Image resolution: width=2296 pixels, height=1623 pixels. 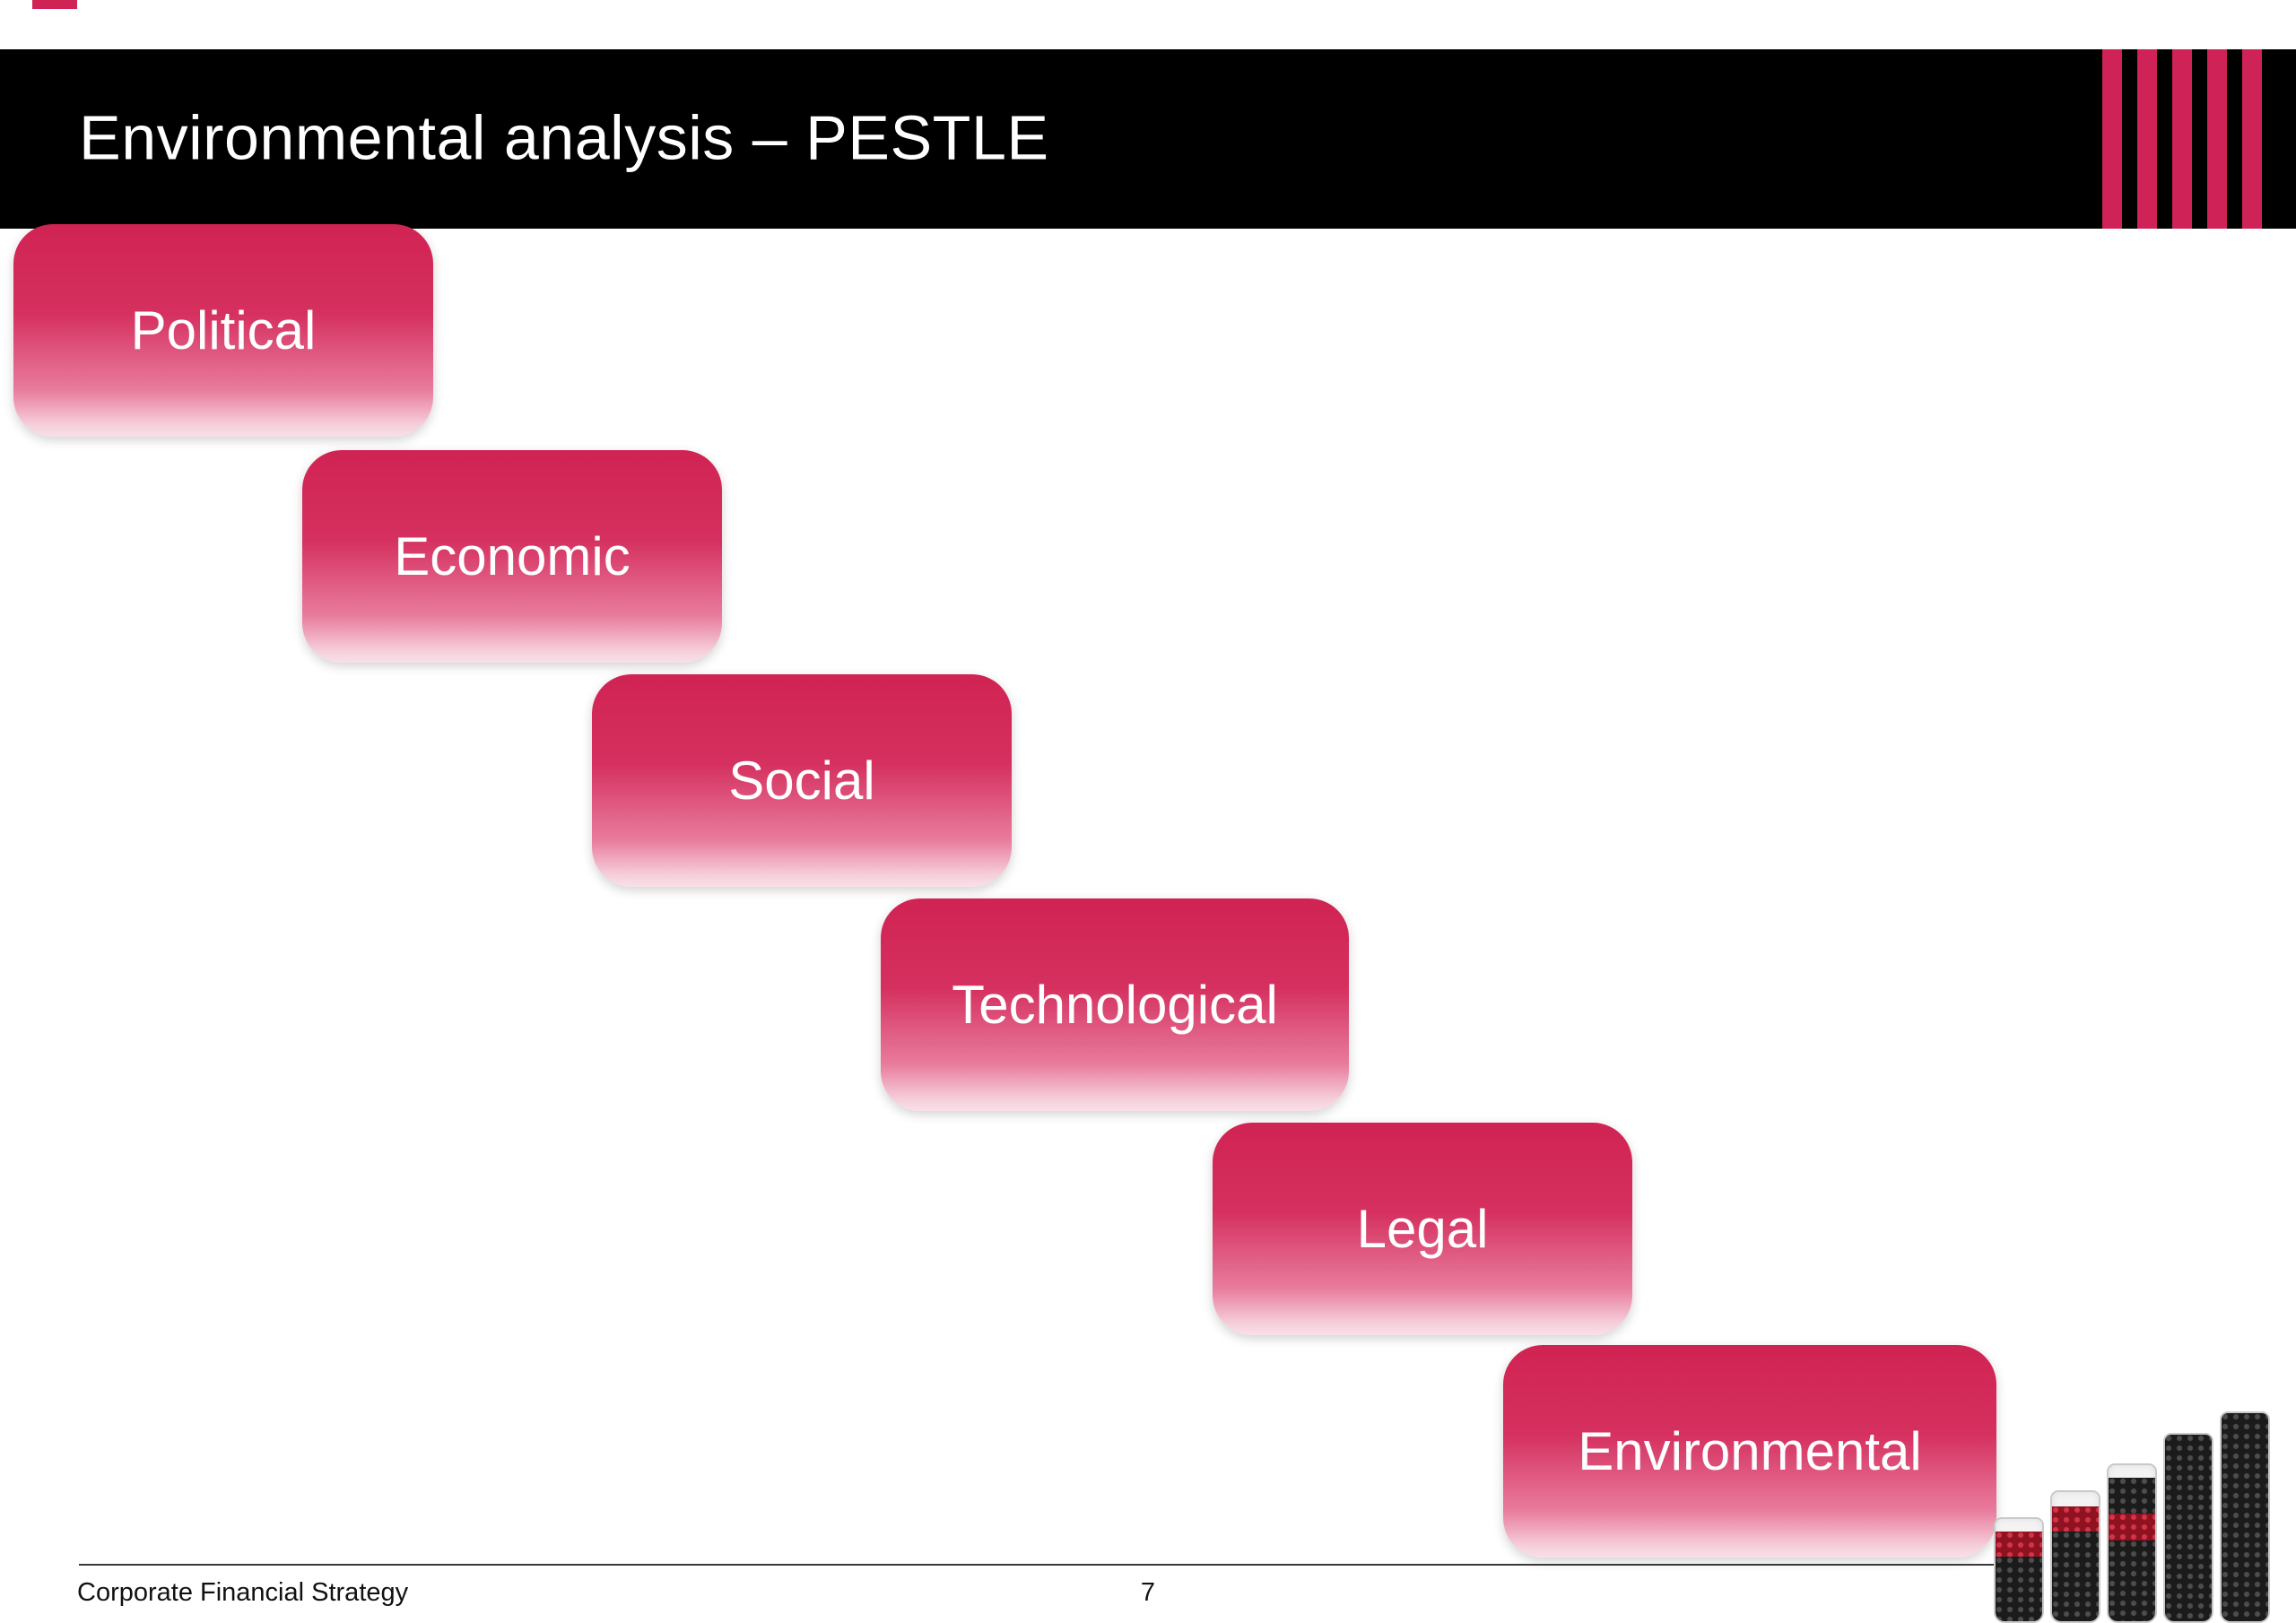 I want to click on pestle-box-social: Social, so click(x=802, y=780).